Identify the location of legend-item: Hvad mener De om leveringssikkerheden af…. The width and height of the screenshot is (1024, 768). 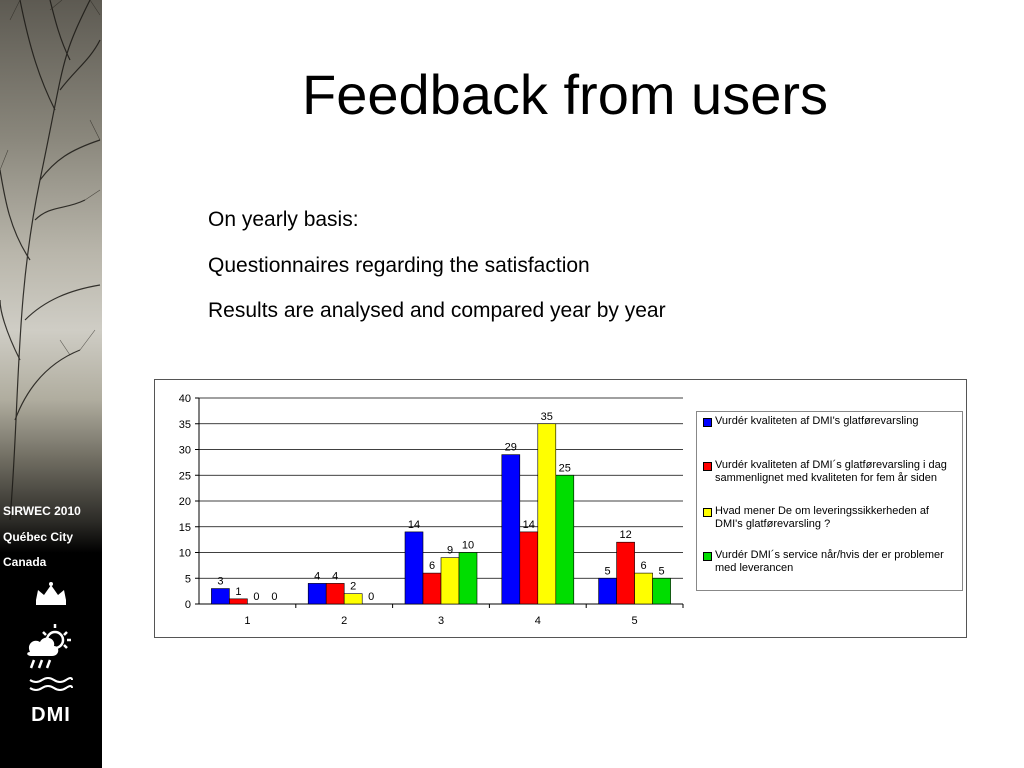
(829, 518).